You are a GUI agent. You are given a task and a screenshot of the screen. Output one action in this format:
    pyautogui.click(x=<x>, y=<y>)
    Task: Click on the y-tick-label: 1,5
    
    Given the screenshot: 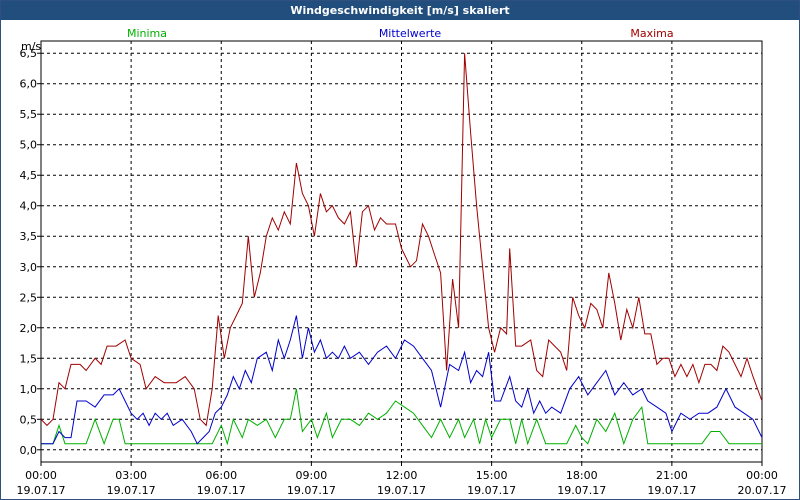 What is the action you would take?
    pyautogui.click(x=29, y=358)
    